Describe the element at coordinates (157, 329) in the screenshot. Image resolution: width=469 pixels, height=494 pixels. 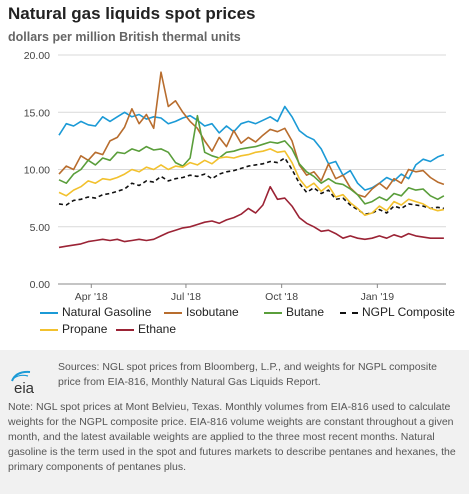
I see `legend-label: Ethane` at that location.